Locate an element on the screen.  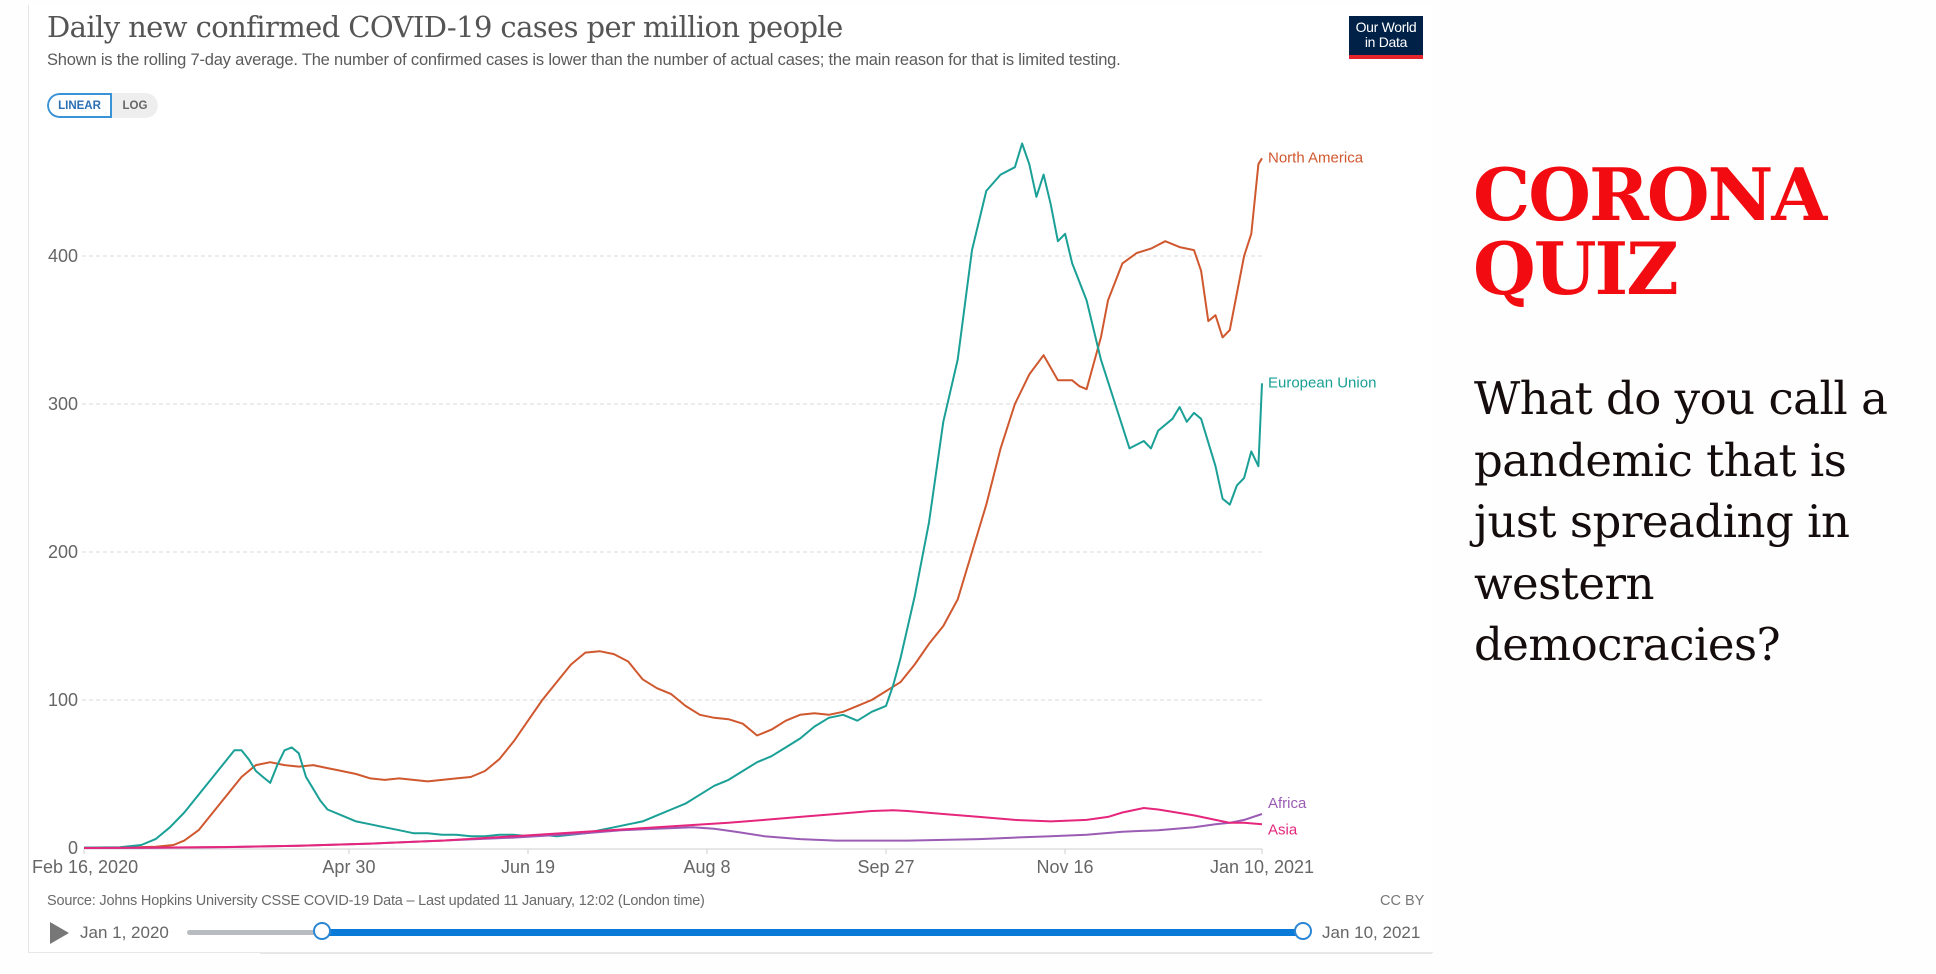
y-tick-label: 0 is located at coordinates (73, 848).